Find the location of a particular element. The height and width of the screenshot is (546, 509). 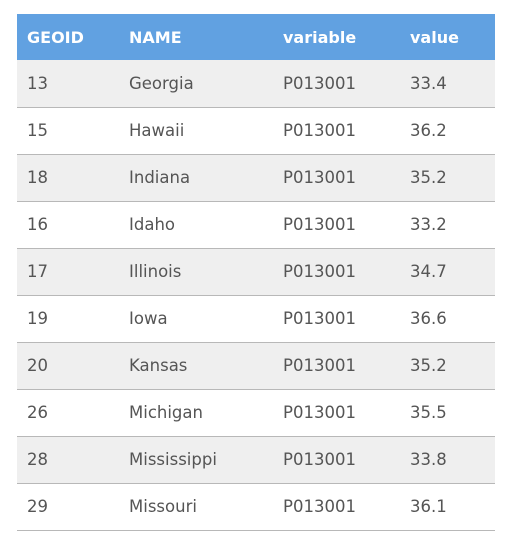

cell-geoid: 28 is located at coordinates (37, 459).